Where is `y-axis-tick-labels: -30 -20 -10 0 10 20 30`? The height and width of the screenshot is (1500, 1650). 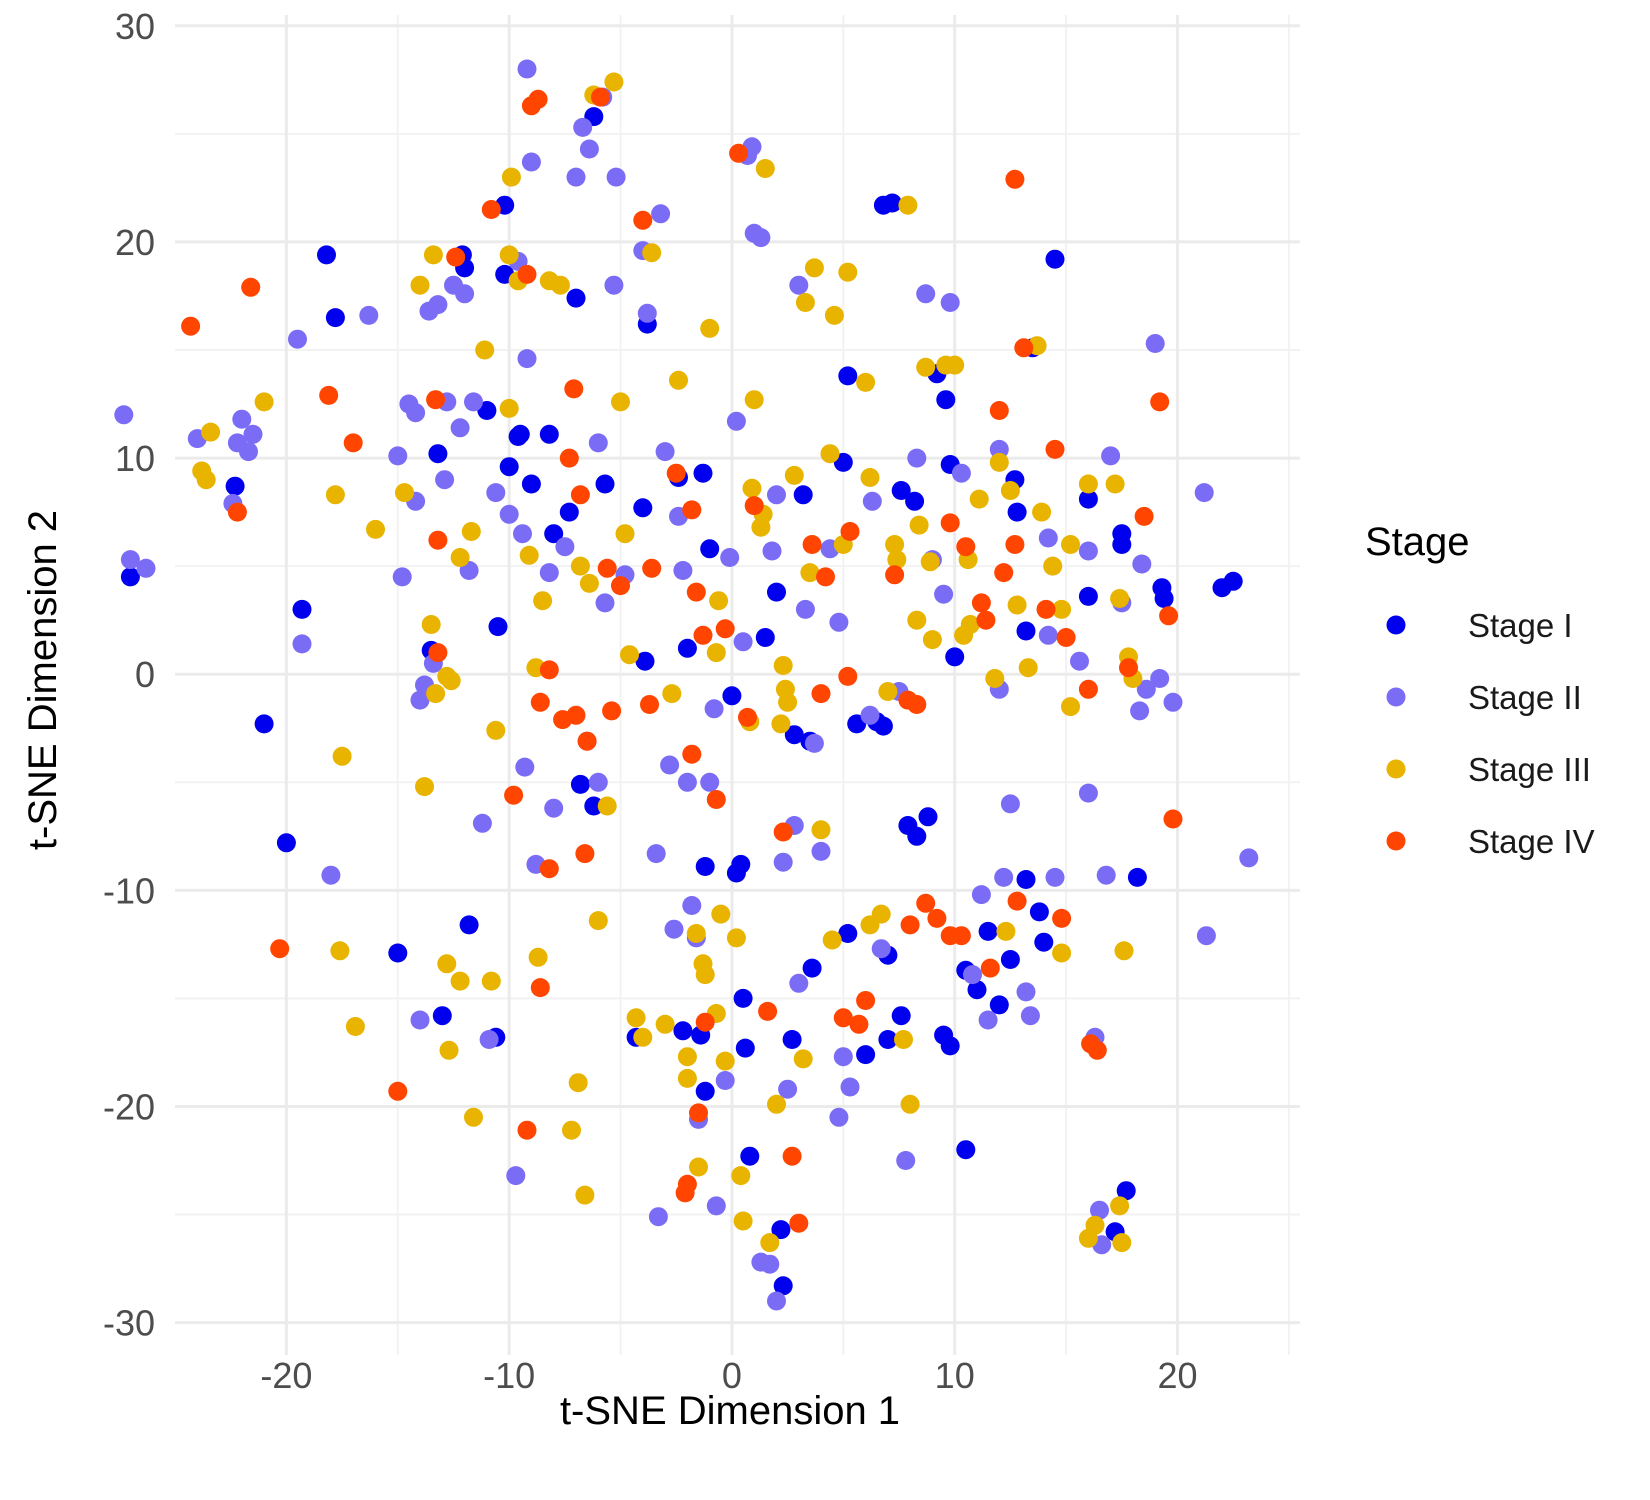 y-axis-tick-labels: -30 -20 -10 0 10 20 30 is located at coordinates (129, 675).